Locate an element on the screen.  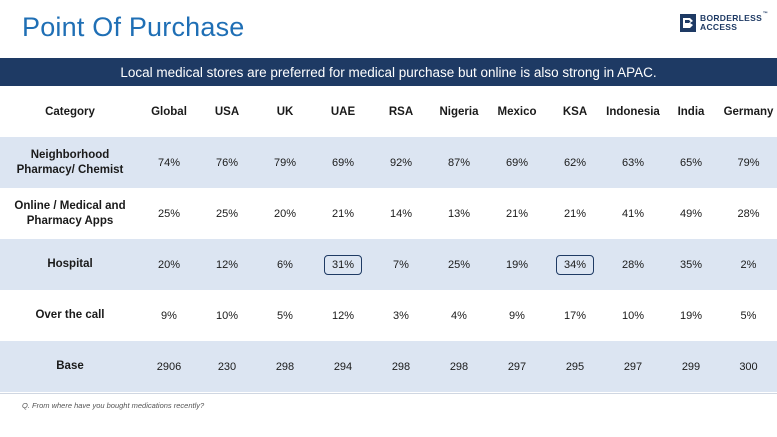
table-cell: 2% is located at coordinates (748, 264).